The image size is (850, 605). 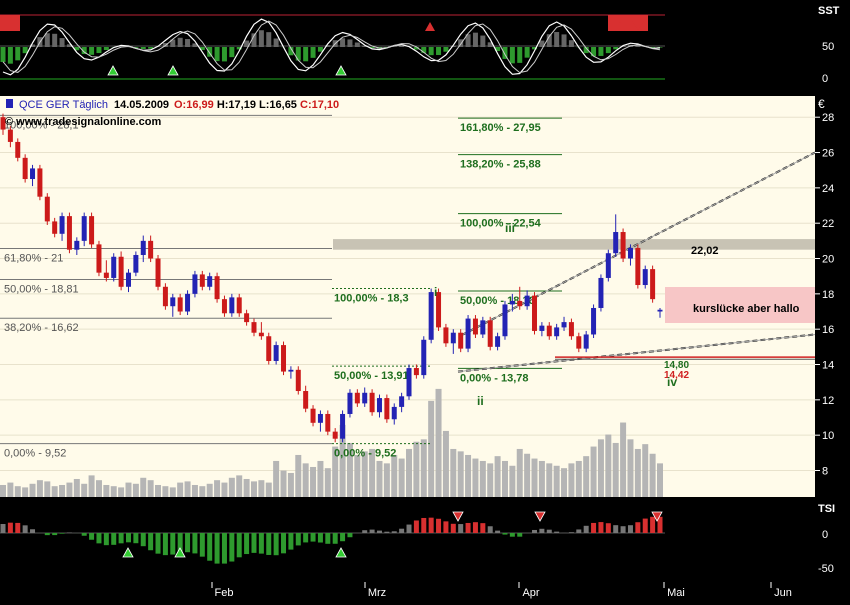 I want to click on top-indicator-tick-50: 50, so click(x=828, y=47).